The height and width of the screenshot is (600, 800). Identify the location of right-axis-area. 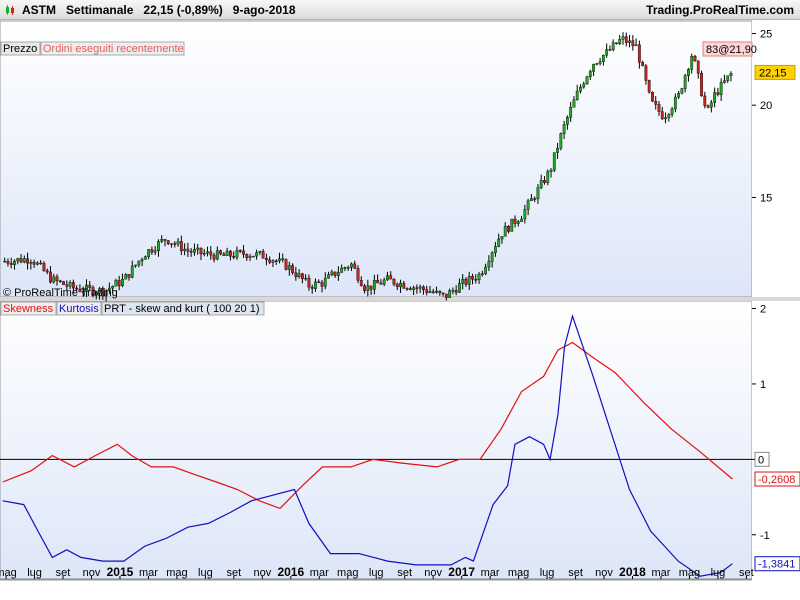
(776, 310).